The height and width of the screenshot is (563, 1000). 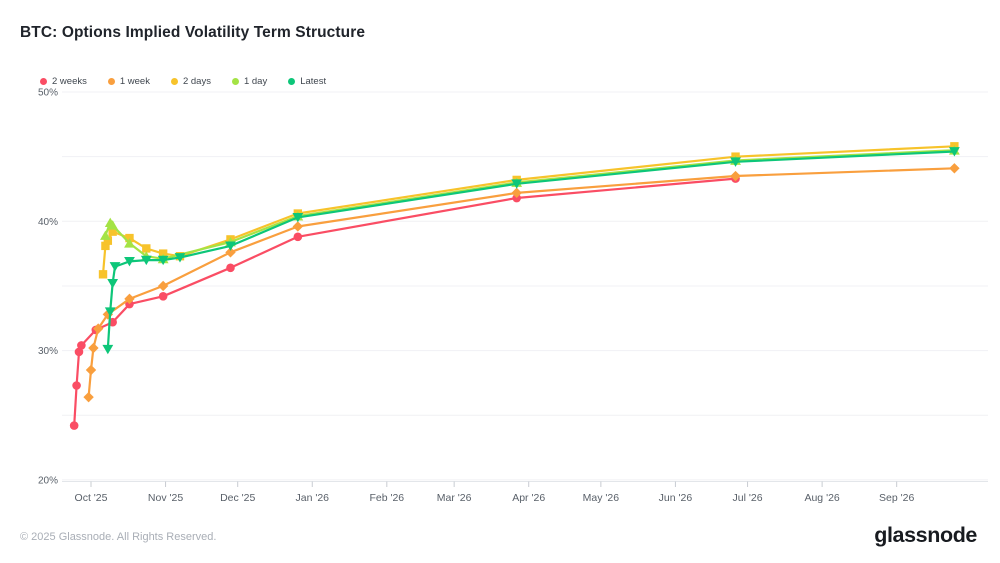 I want to click on legend-label-1-day: 1 day, so click(x=255, y=81).